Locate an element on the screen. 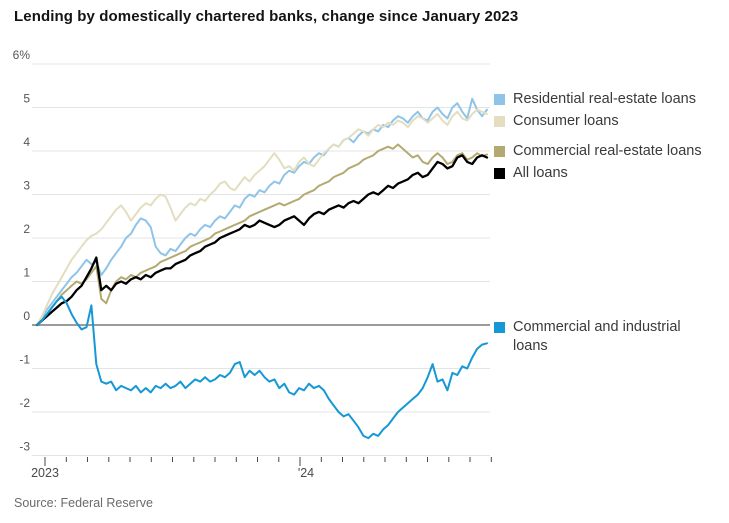 This screenshot has width=729, height=523. legend-label-commercial-industrial: Commercial and industrial loans is located at coordinates (597, 336).